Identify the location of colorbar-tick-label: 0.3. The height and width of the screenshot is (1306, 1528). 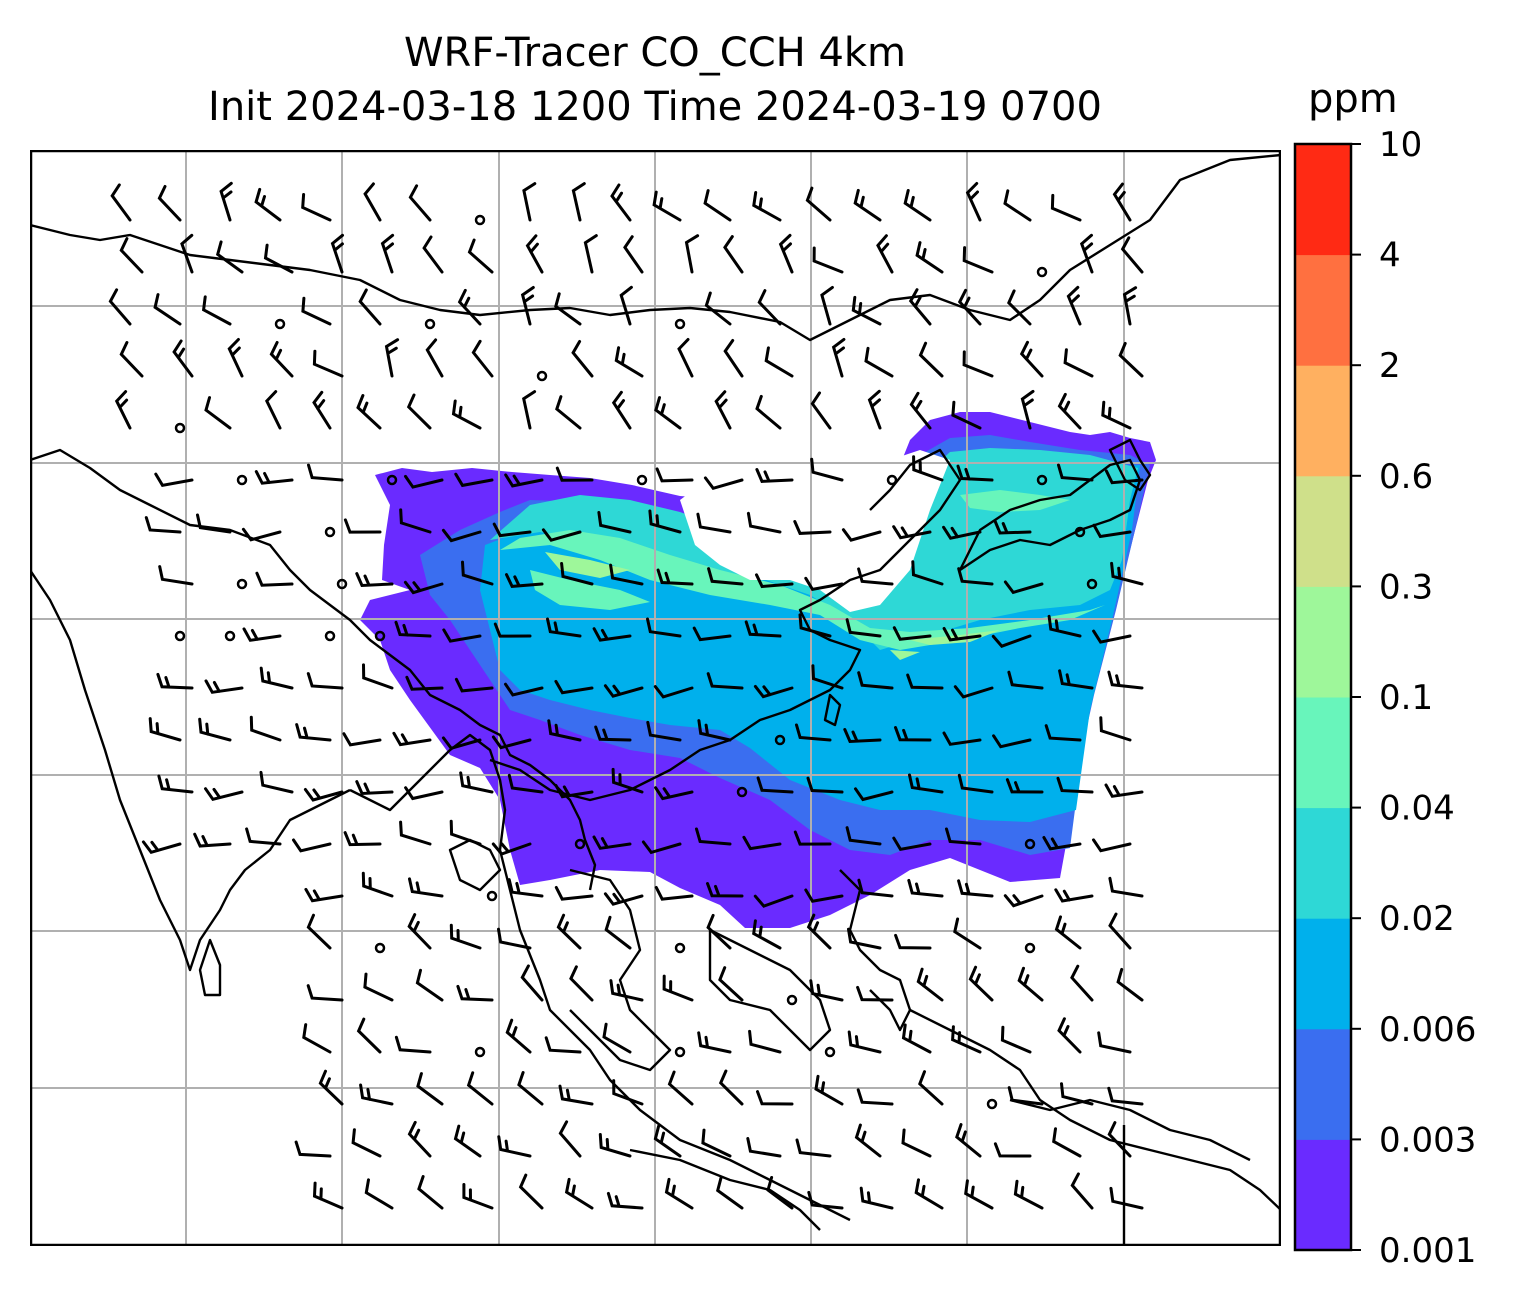
(1406, 587).